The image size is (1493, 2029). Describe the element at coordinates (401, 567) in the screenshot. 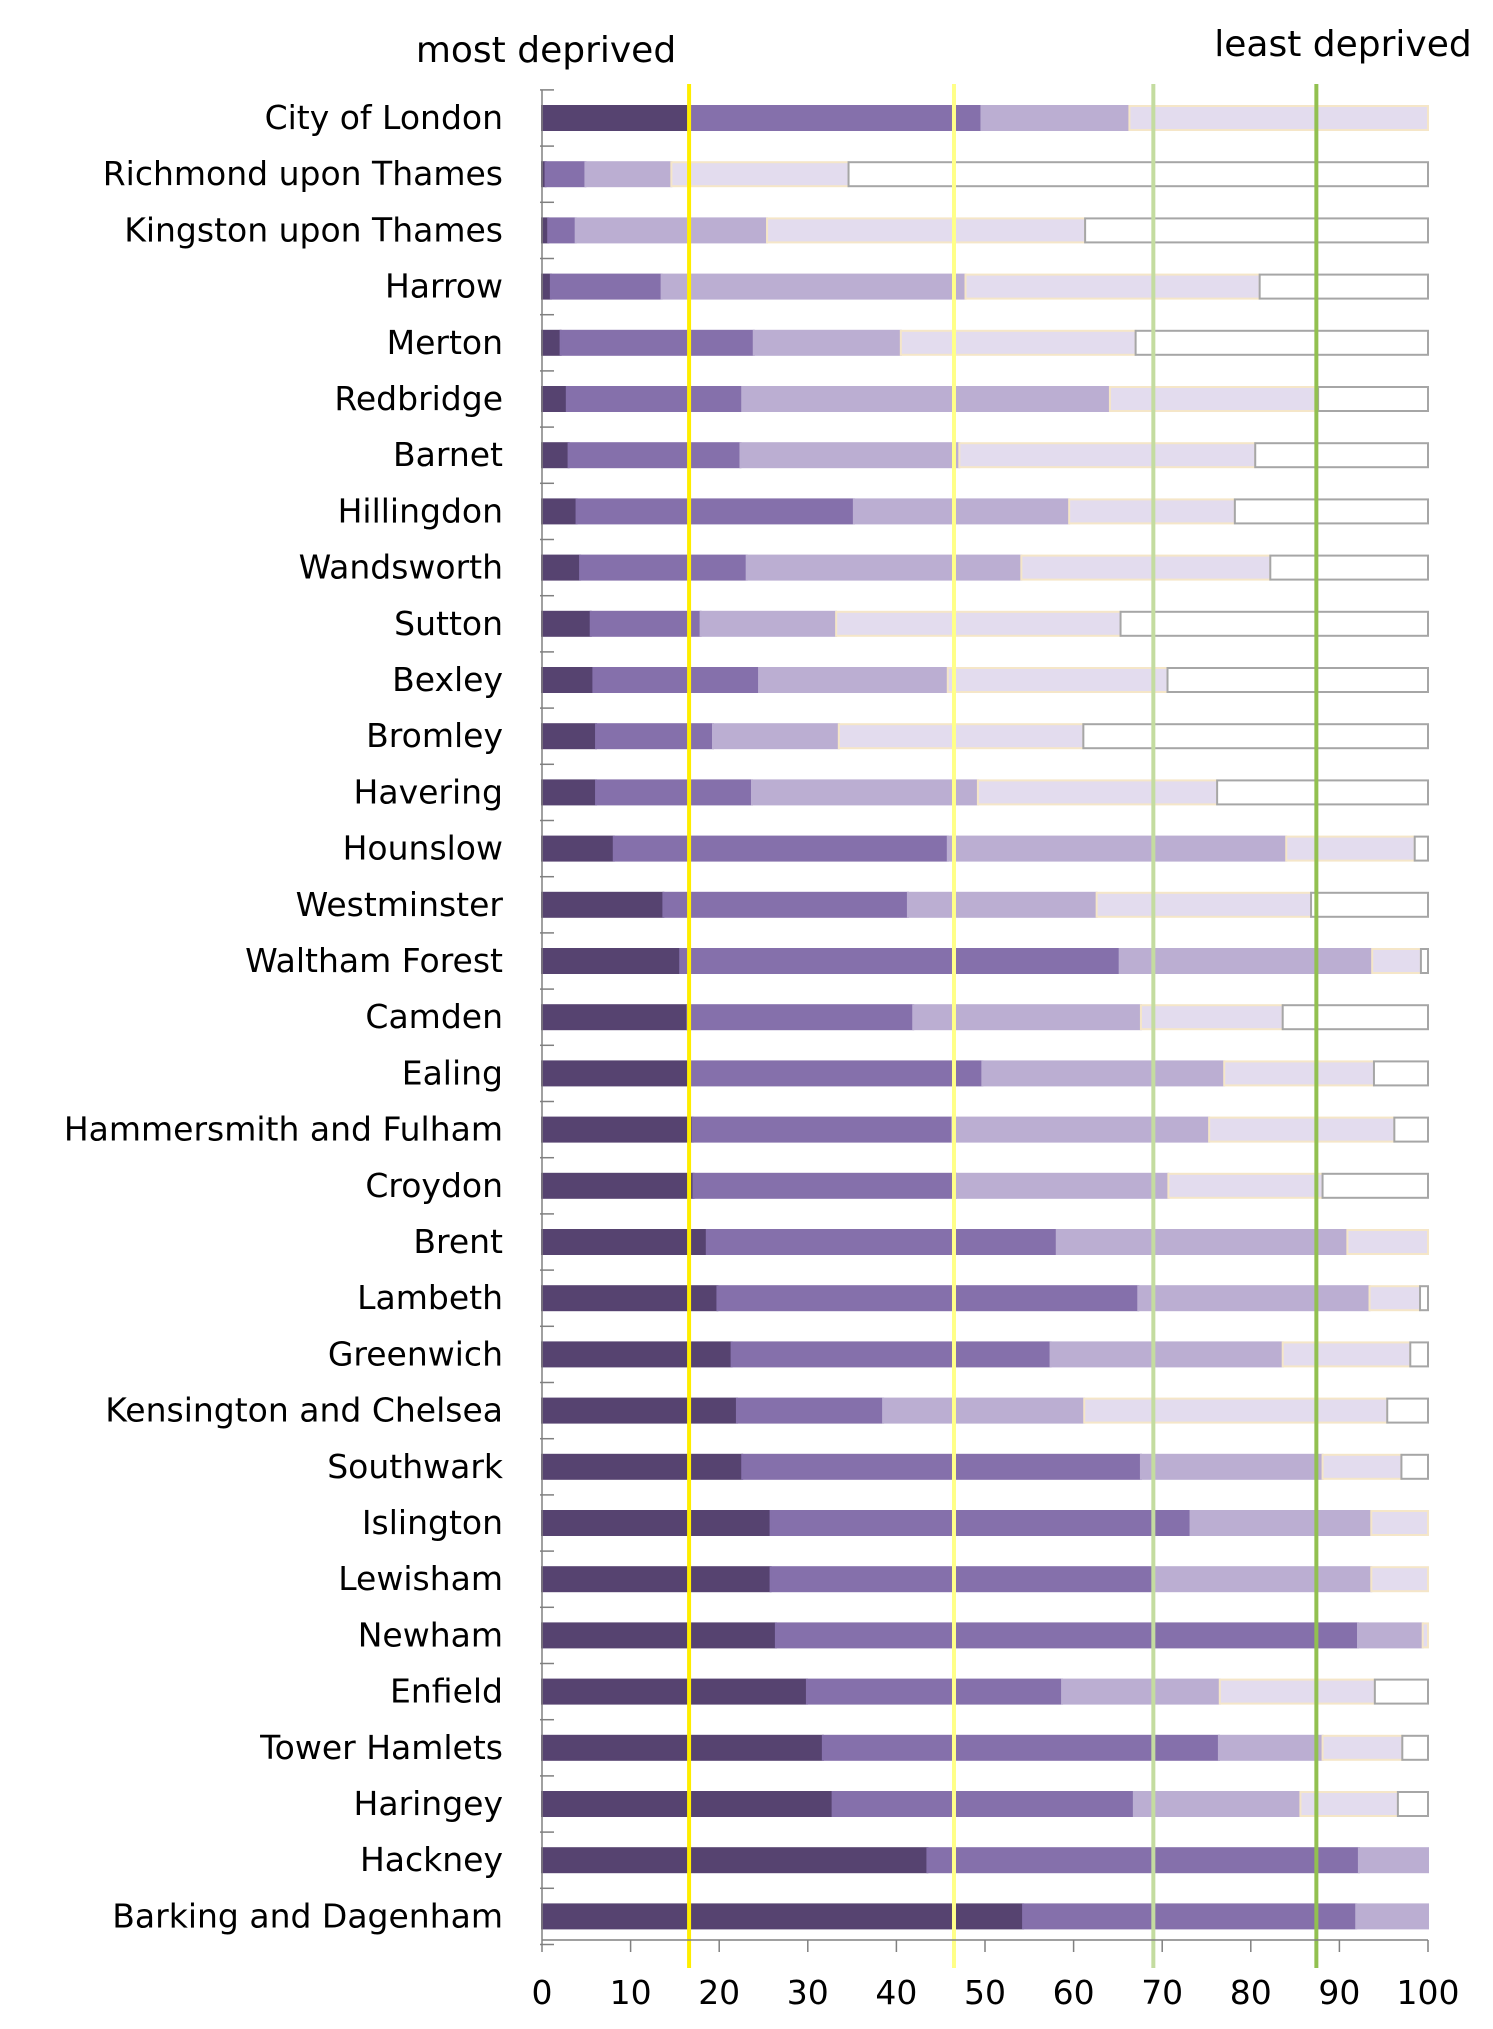

I see `category-label: Wandsworth` at that location.